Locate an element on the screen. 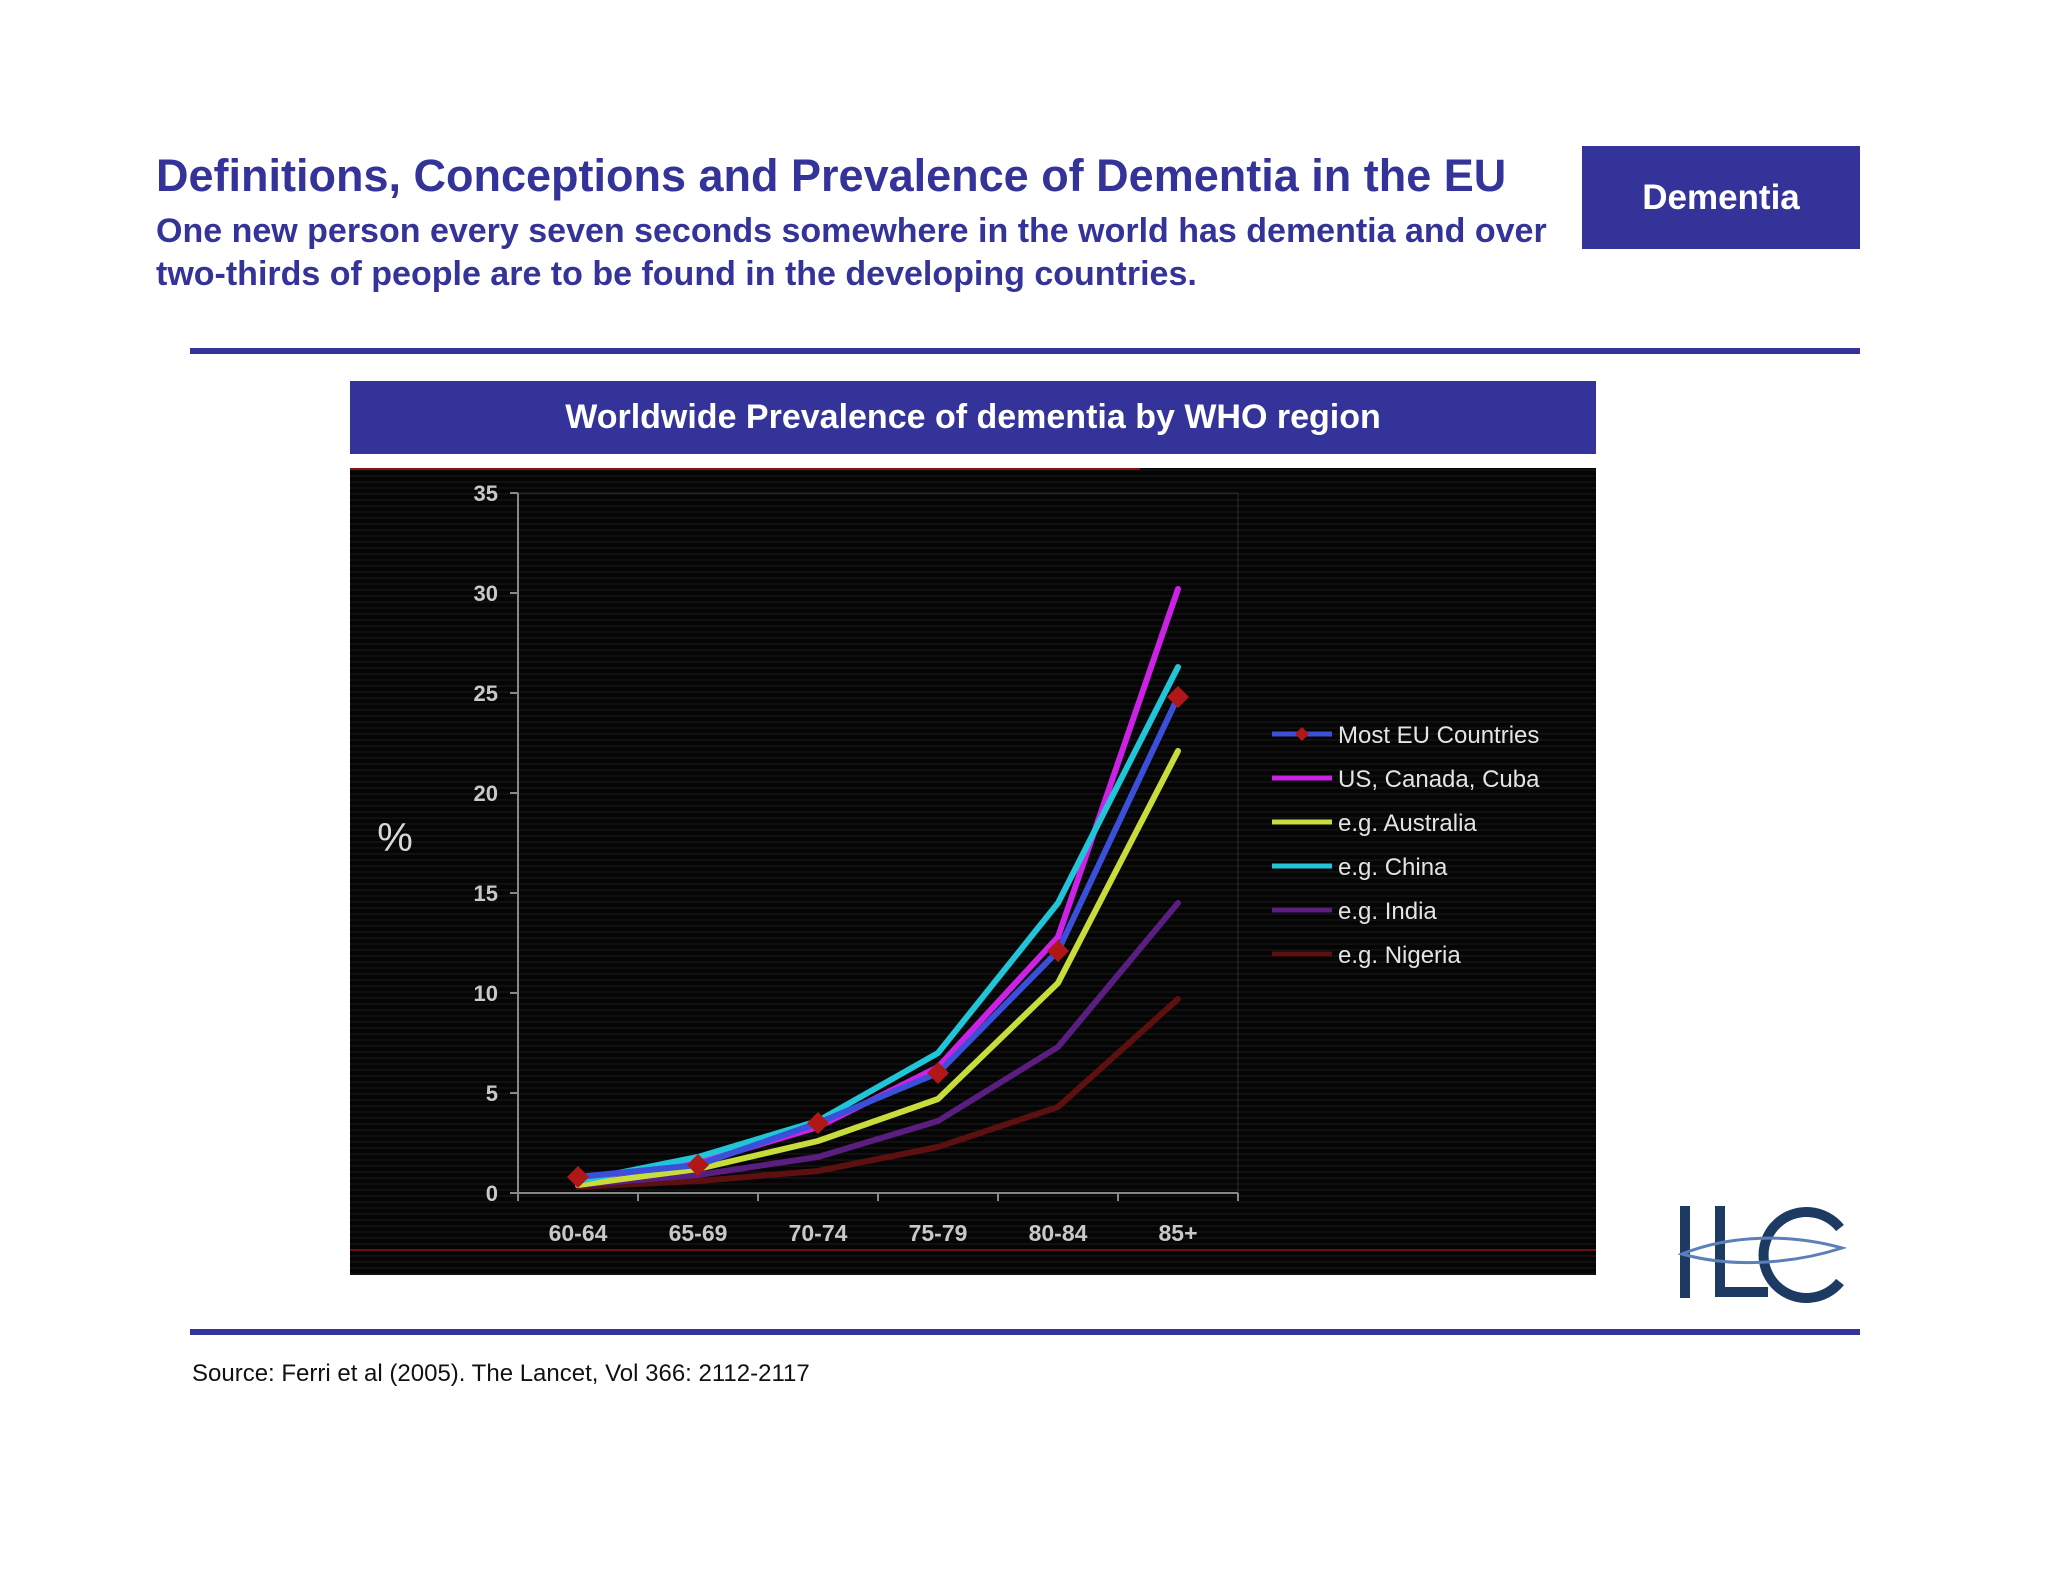  legend-label: e.g. China is located at coordinates (1393, 867).